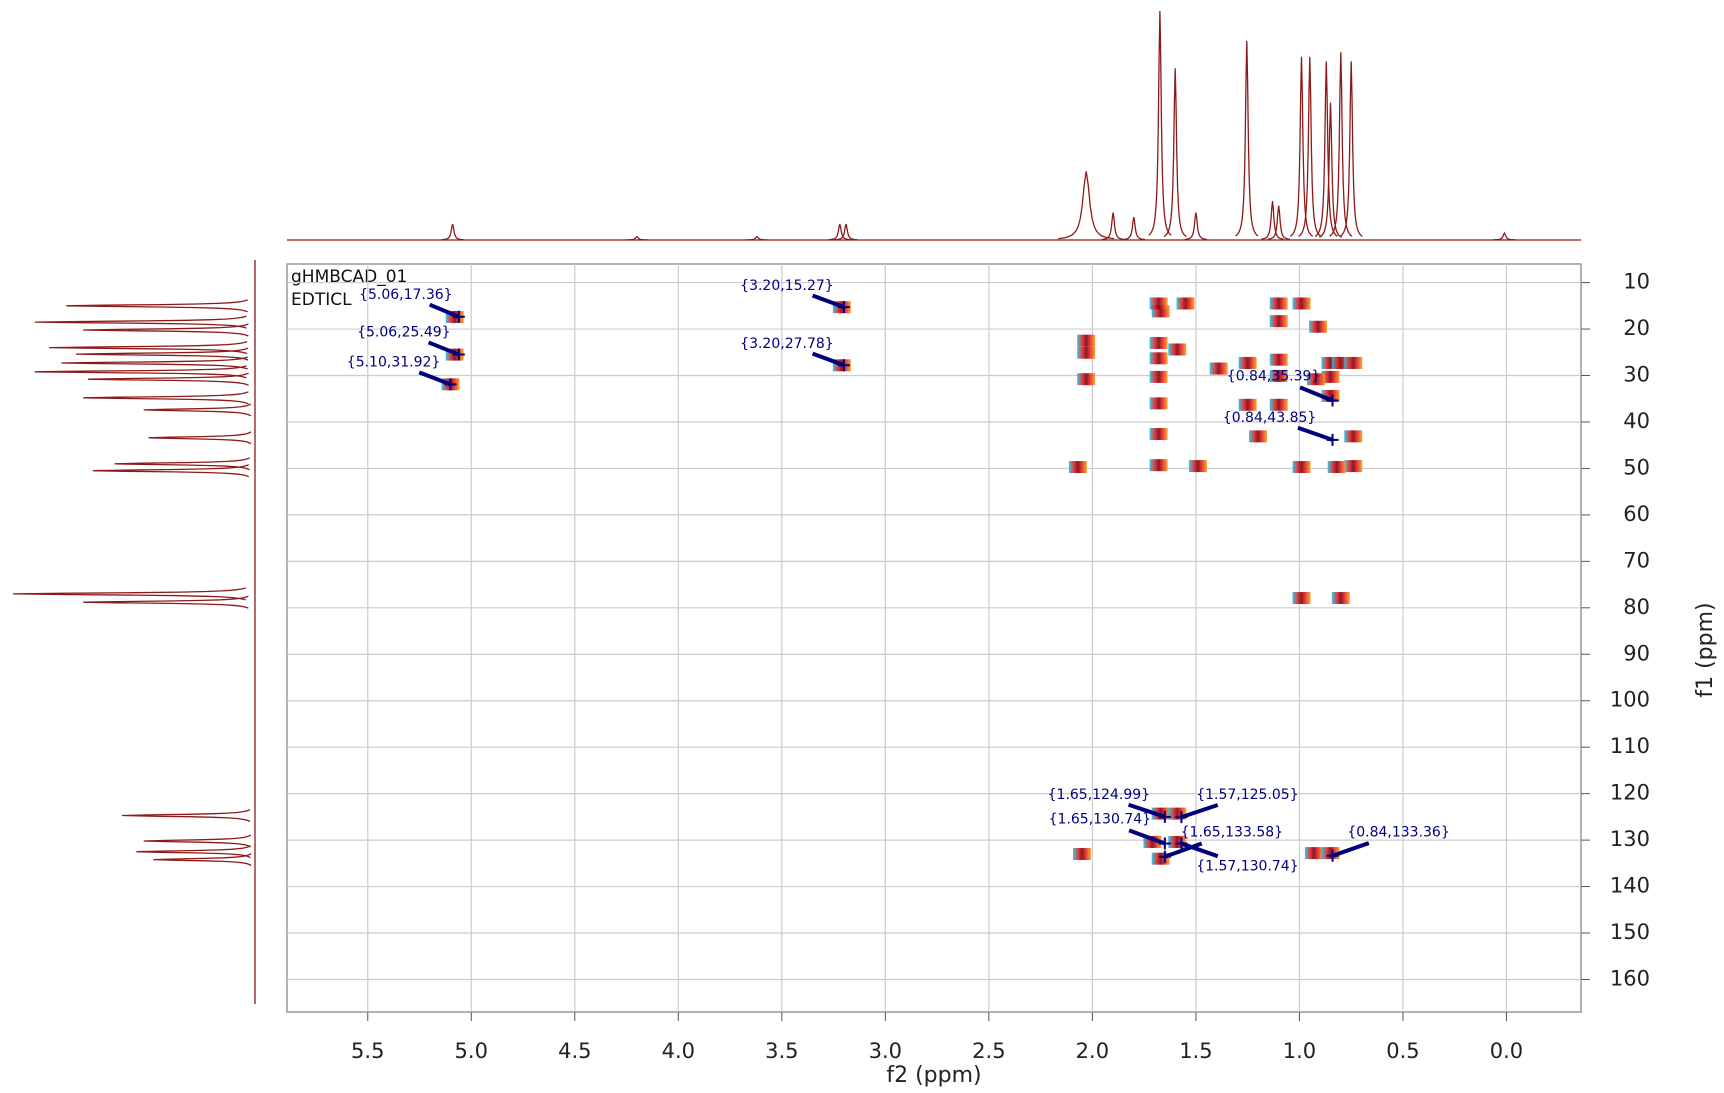 This screenshot has height=1093, width=1724. Describe the element at coordinates (1398, 833) in the screenshot. I see `peak-label: {0.84,133.36}` at that location.